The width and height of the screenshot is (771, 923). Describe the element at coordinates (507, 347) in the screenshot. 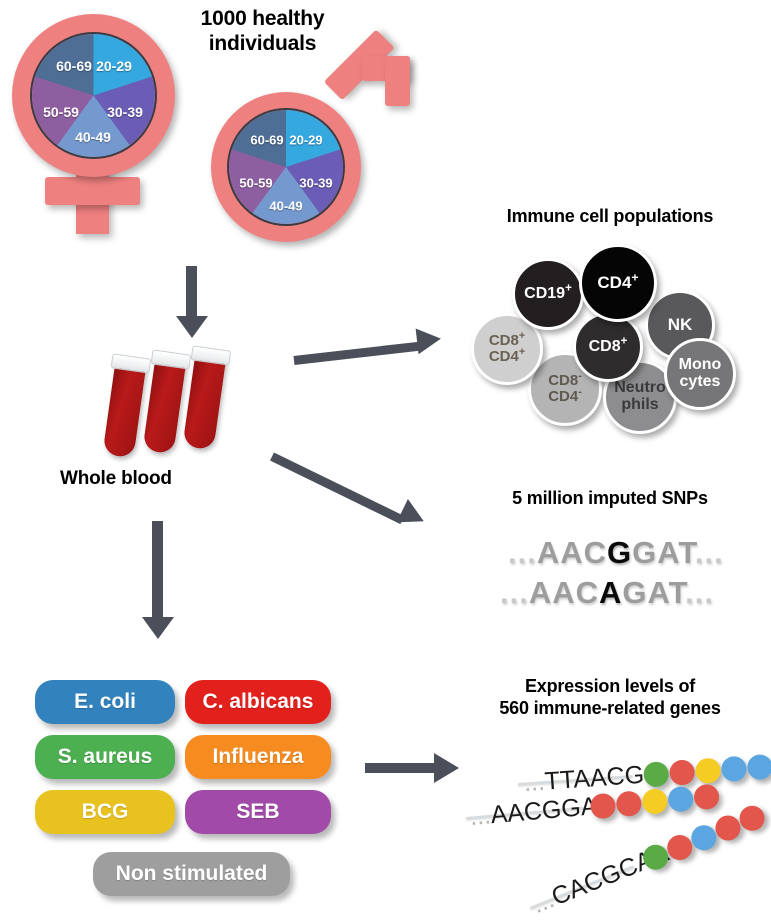

I see `immune-cell-label: CD8+ CD4+` at that location.